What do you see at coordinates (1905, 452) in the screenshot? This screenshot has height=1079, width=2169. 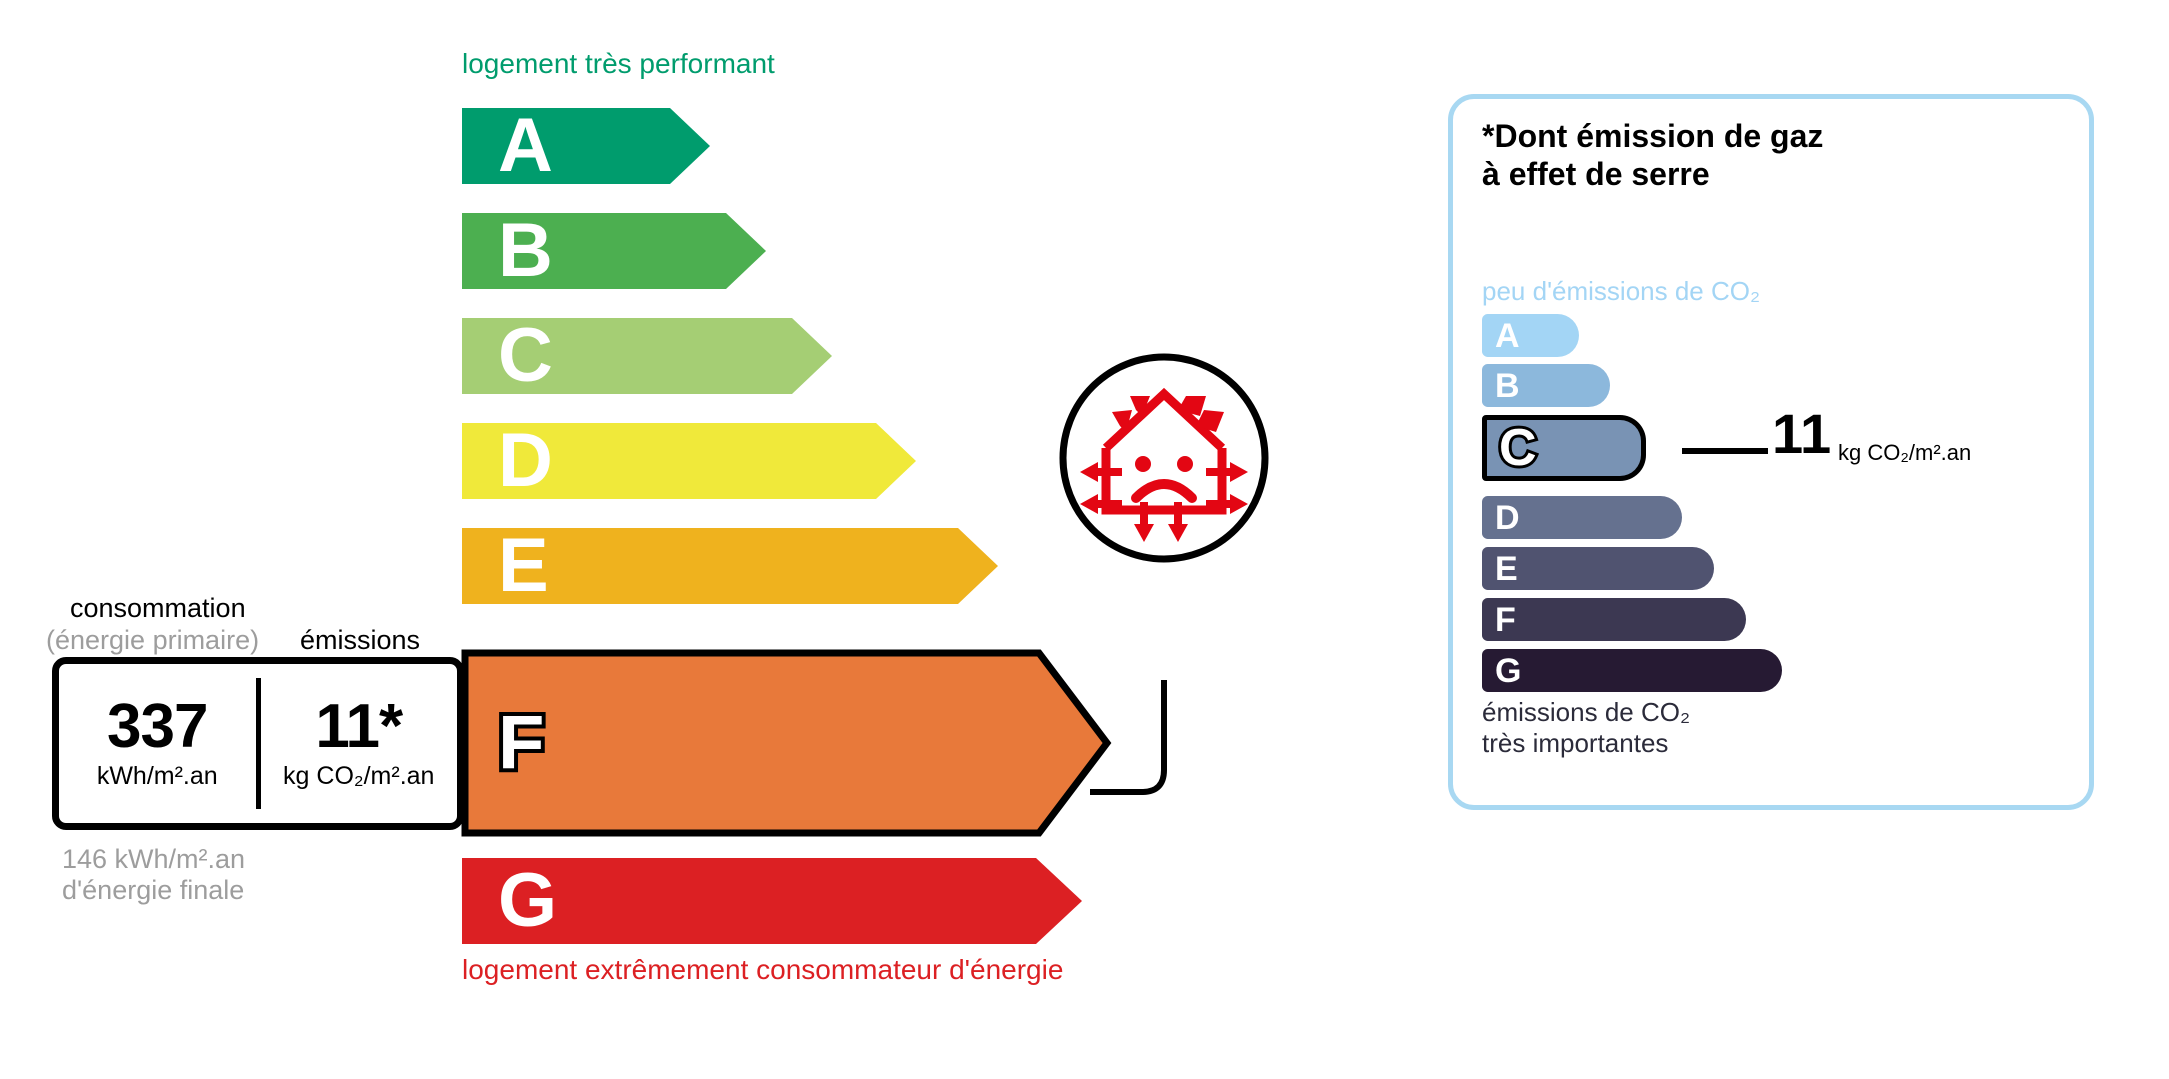 I see `co2-value-unit: kg CO₂/m².an` at bounding box center [1905, 452].